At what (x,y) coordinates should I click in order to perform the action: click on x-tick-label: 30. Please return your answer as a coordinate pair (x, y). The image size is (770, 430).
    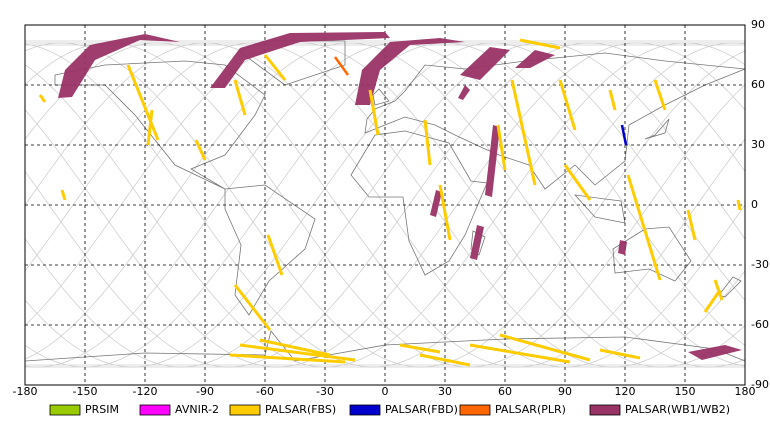
    Looking at the image, I should click on (445, 391).